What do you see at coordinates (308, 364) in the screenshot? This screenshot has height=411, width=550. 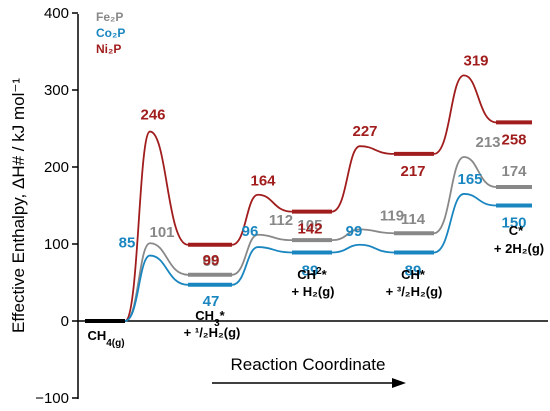 I see `x-axis-title: Reaction Coordinate` at bounding box center [308, 364].